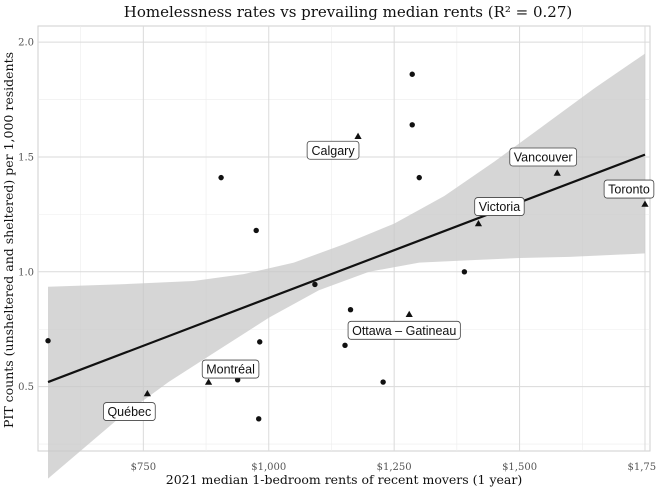 This screenshot has height=492, width=656. I want to click on city-label: Victoria, so click(499, 206).